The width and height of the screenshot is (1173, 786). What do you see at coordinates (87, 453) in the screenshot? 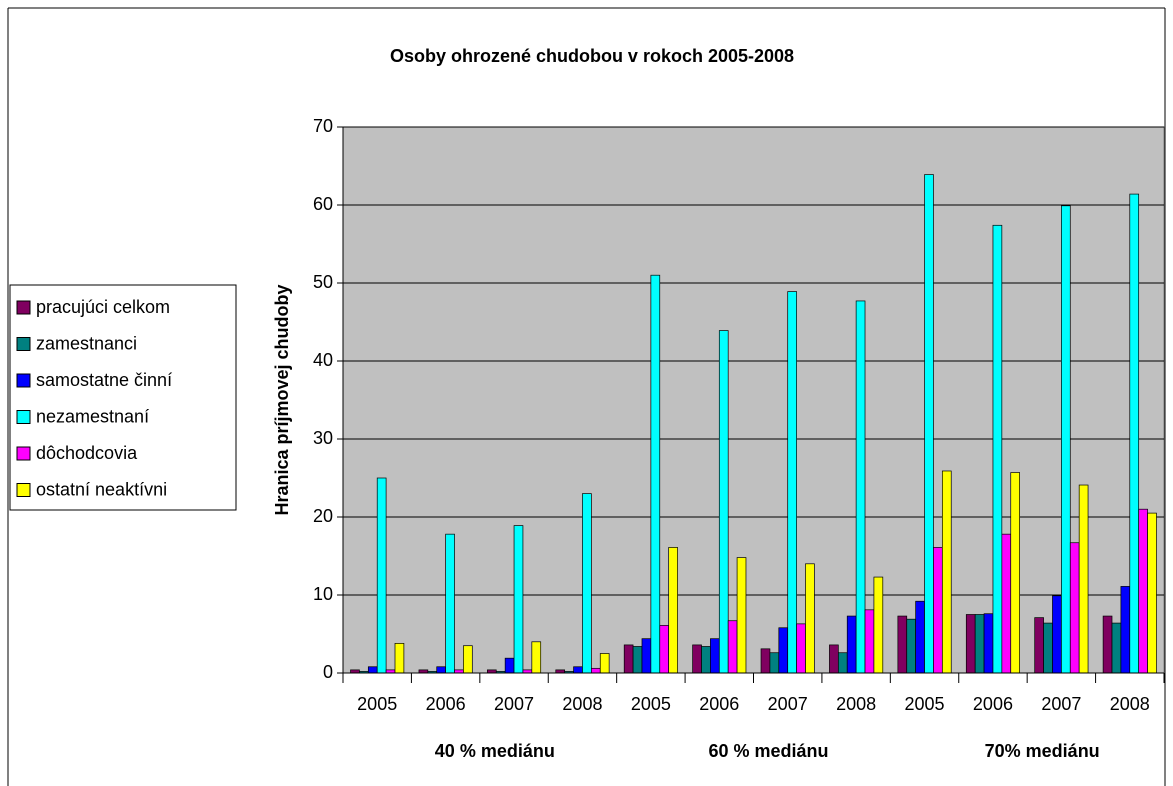
I see `legend-label: dôchodcovia` at bounding box center [87, 453].